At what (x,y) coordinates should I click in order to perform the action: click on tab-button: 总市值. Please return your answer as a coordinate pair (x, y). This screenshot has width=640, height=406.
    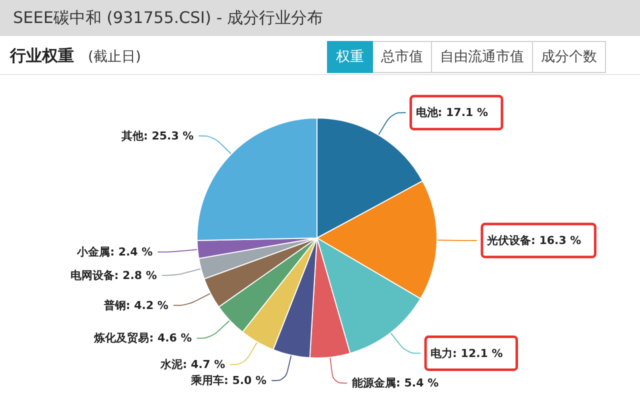
    Looking at the image, I should click on (402, 57).